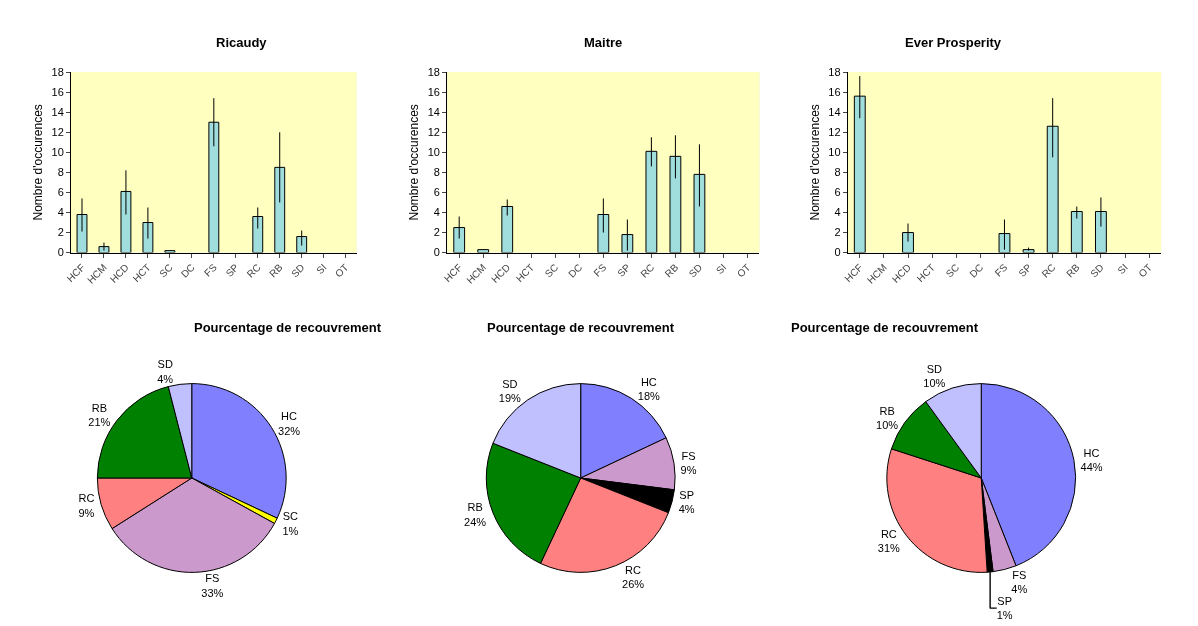 This screenshot has width=1198, height=626. I want to click on data-label: 19%, so click(510, 398).